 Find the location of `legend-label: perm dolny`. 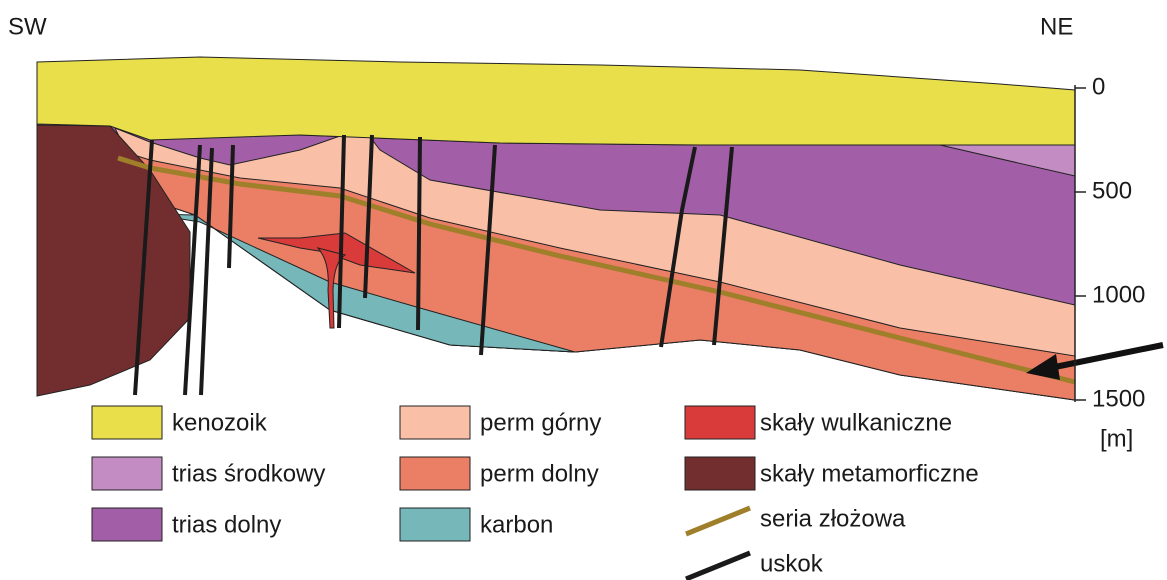

legend-label: perm dolny is located at coordinates (539, 473).